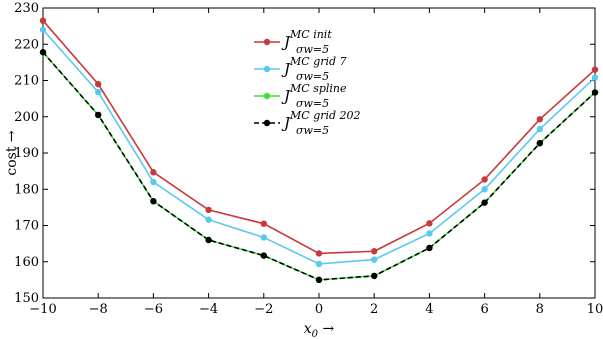 The height and width of the screenshot is (339, 603). What do you see at coordinates (429, 309) in the screenshot?
I see `x-tick-label: 4` at bounding box center [429, 309].